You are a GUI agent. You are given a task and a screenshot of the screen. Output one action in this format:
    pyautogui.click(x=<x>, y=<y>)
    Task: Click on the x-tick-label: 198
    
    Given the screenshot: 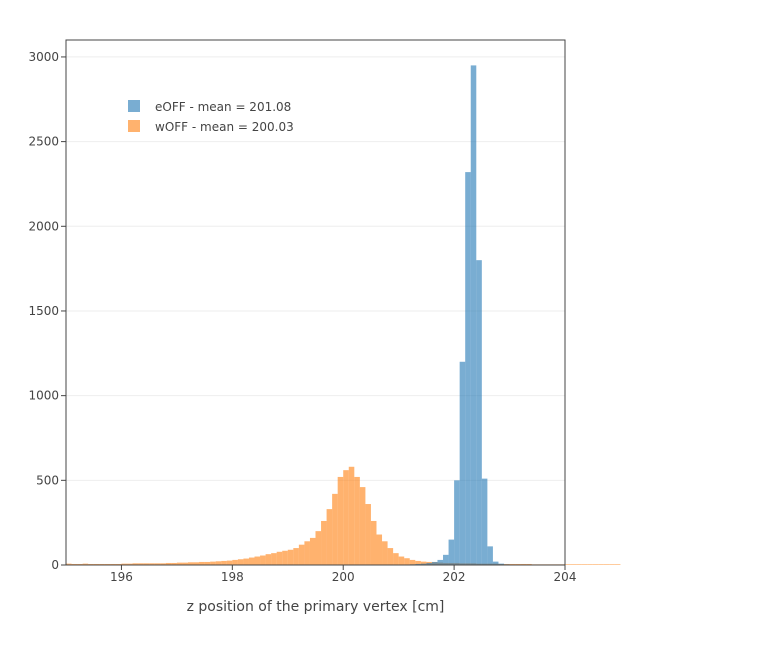 What is the action you would take?
    pyautogui.click(x=232, y=577)
    